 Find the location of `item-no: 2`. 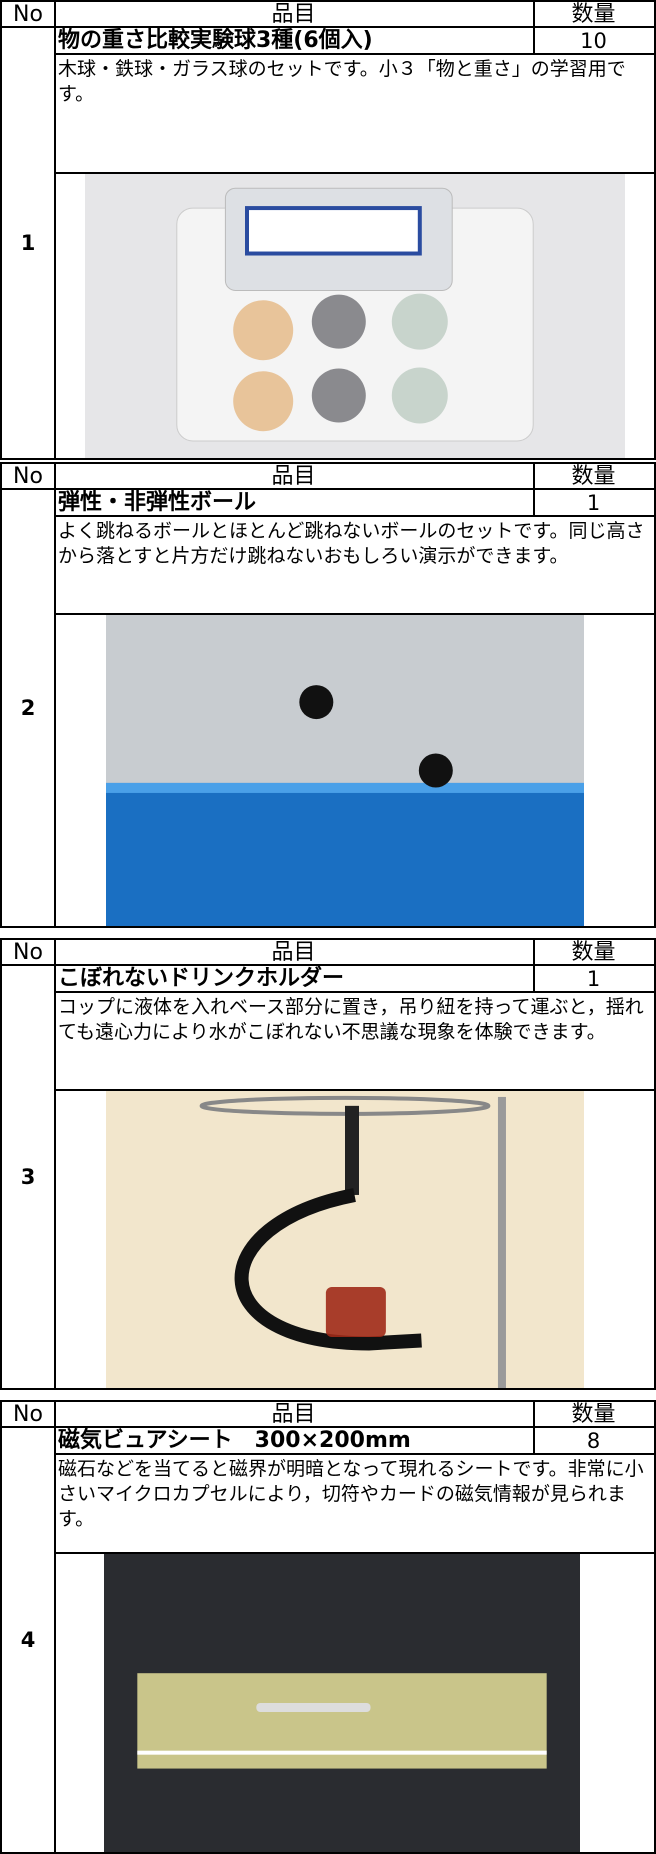

item-no: 2 is located at coordinates (28, 708).